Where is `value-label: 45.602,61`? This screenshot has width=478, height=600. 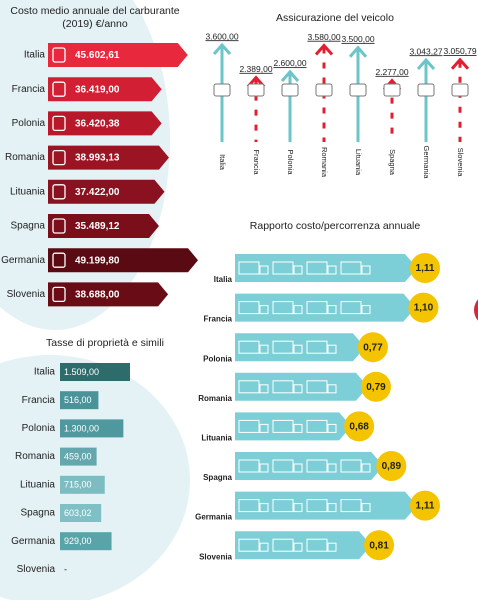 value-label: 45.602,61 is located at coordinates (97, 55).